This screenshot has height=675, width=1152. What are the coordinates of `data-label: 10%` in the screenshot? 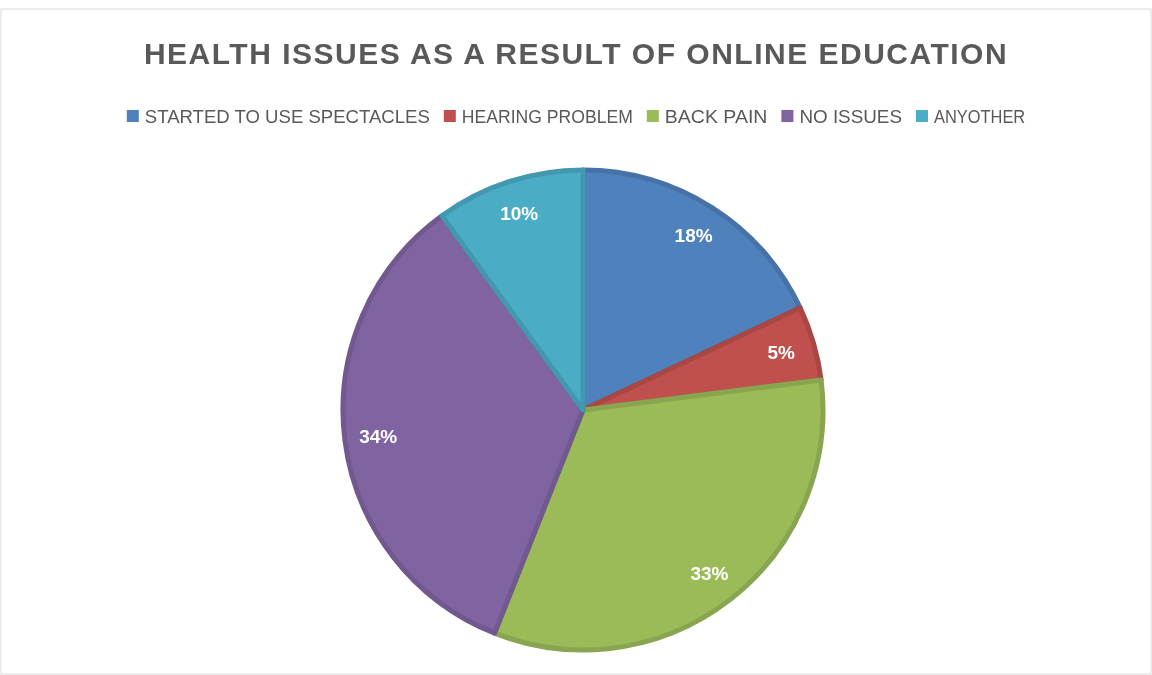 It's located at (519, 214).